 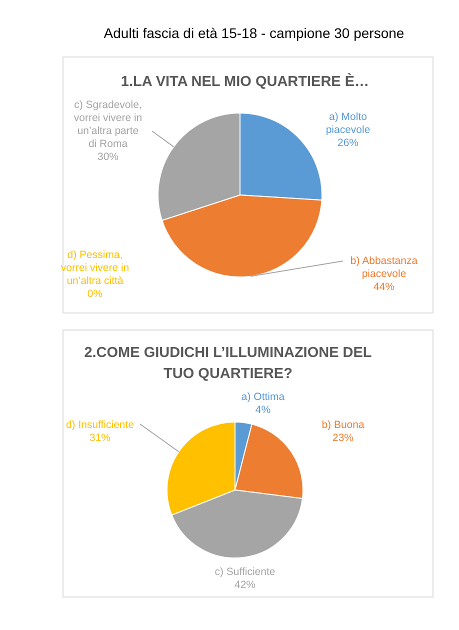 What do you see at coordinates (348, 143) in the screenshot?
I see `data-label: 26%` at bounding box center [348, 143].